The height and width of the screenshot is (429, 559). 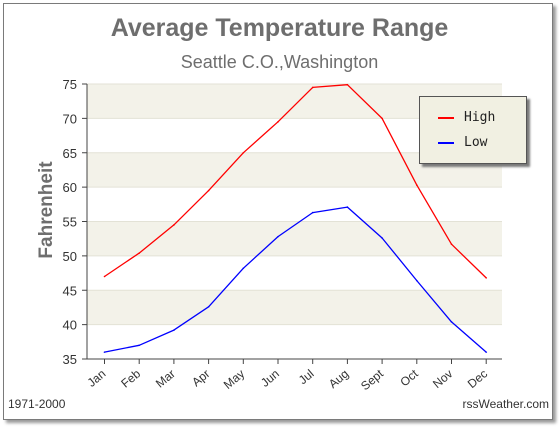 What do you see at coordinates (70, 118) in the screenshot?
I see `y-tick-label: 70` at bounding box center [70, 118].